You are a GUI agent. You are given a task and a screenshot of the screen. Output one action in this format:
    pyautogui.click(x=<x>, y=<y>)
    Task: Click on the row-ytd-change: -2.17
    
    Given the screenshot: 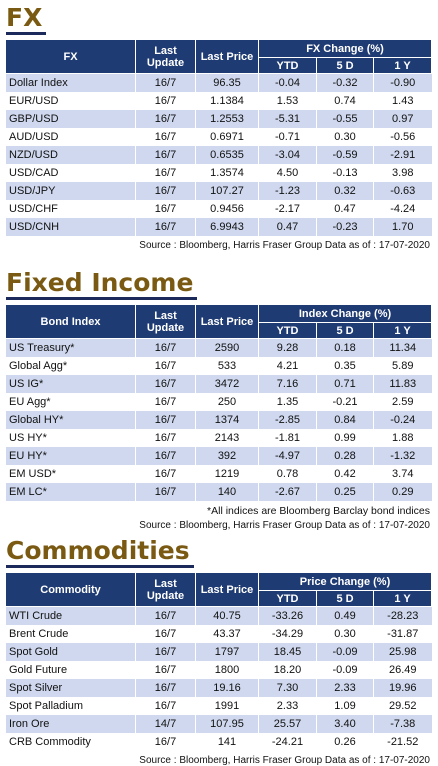 What is the action you would take?
    pyautogui.click(x=287, y=209)
    